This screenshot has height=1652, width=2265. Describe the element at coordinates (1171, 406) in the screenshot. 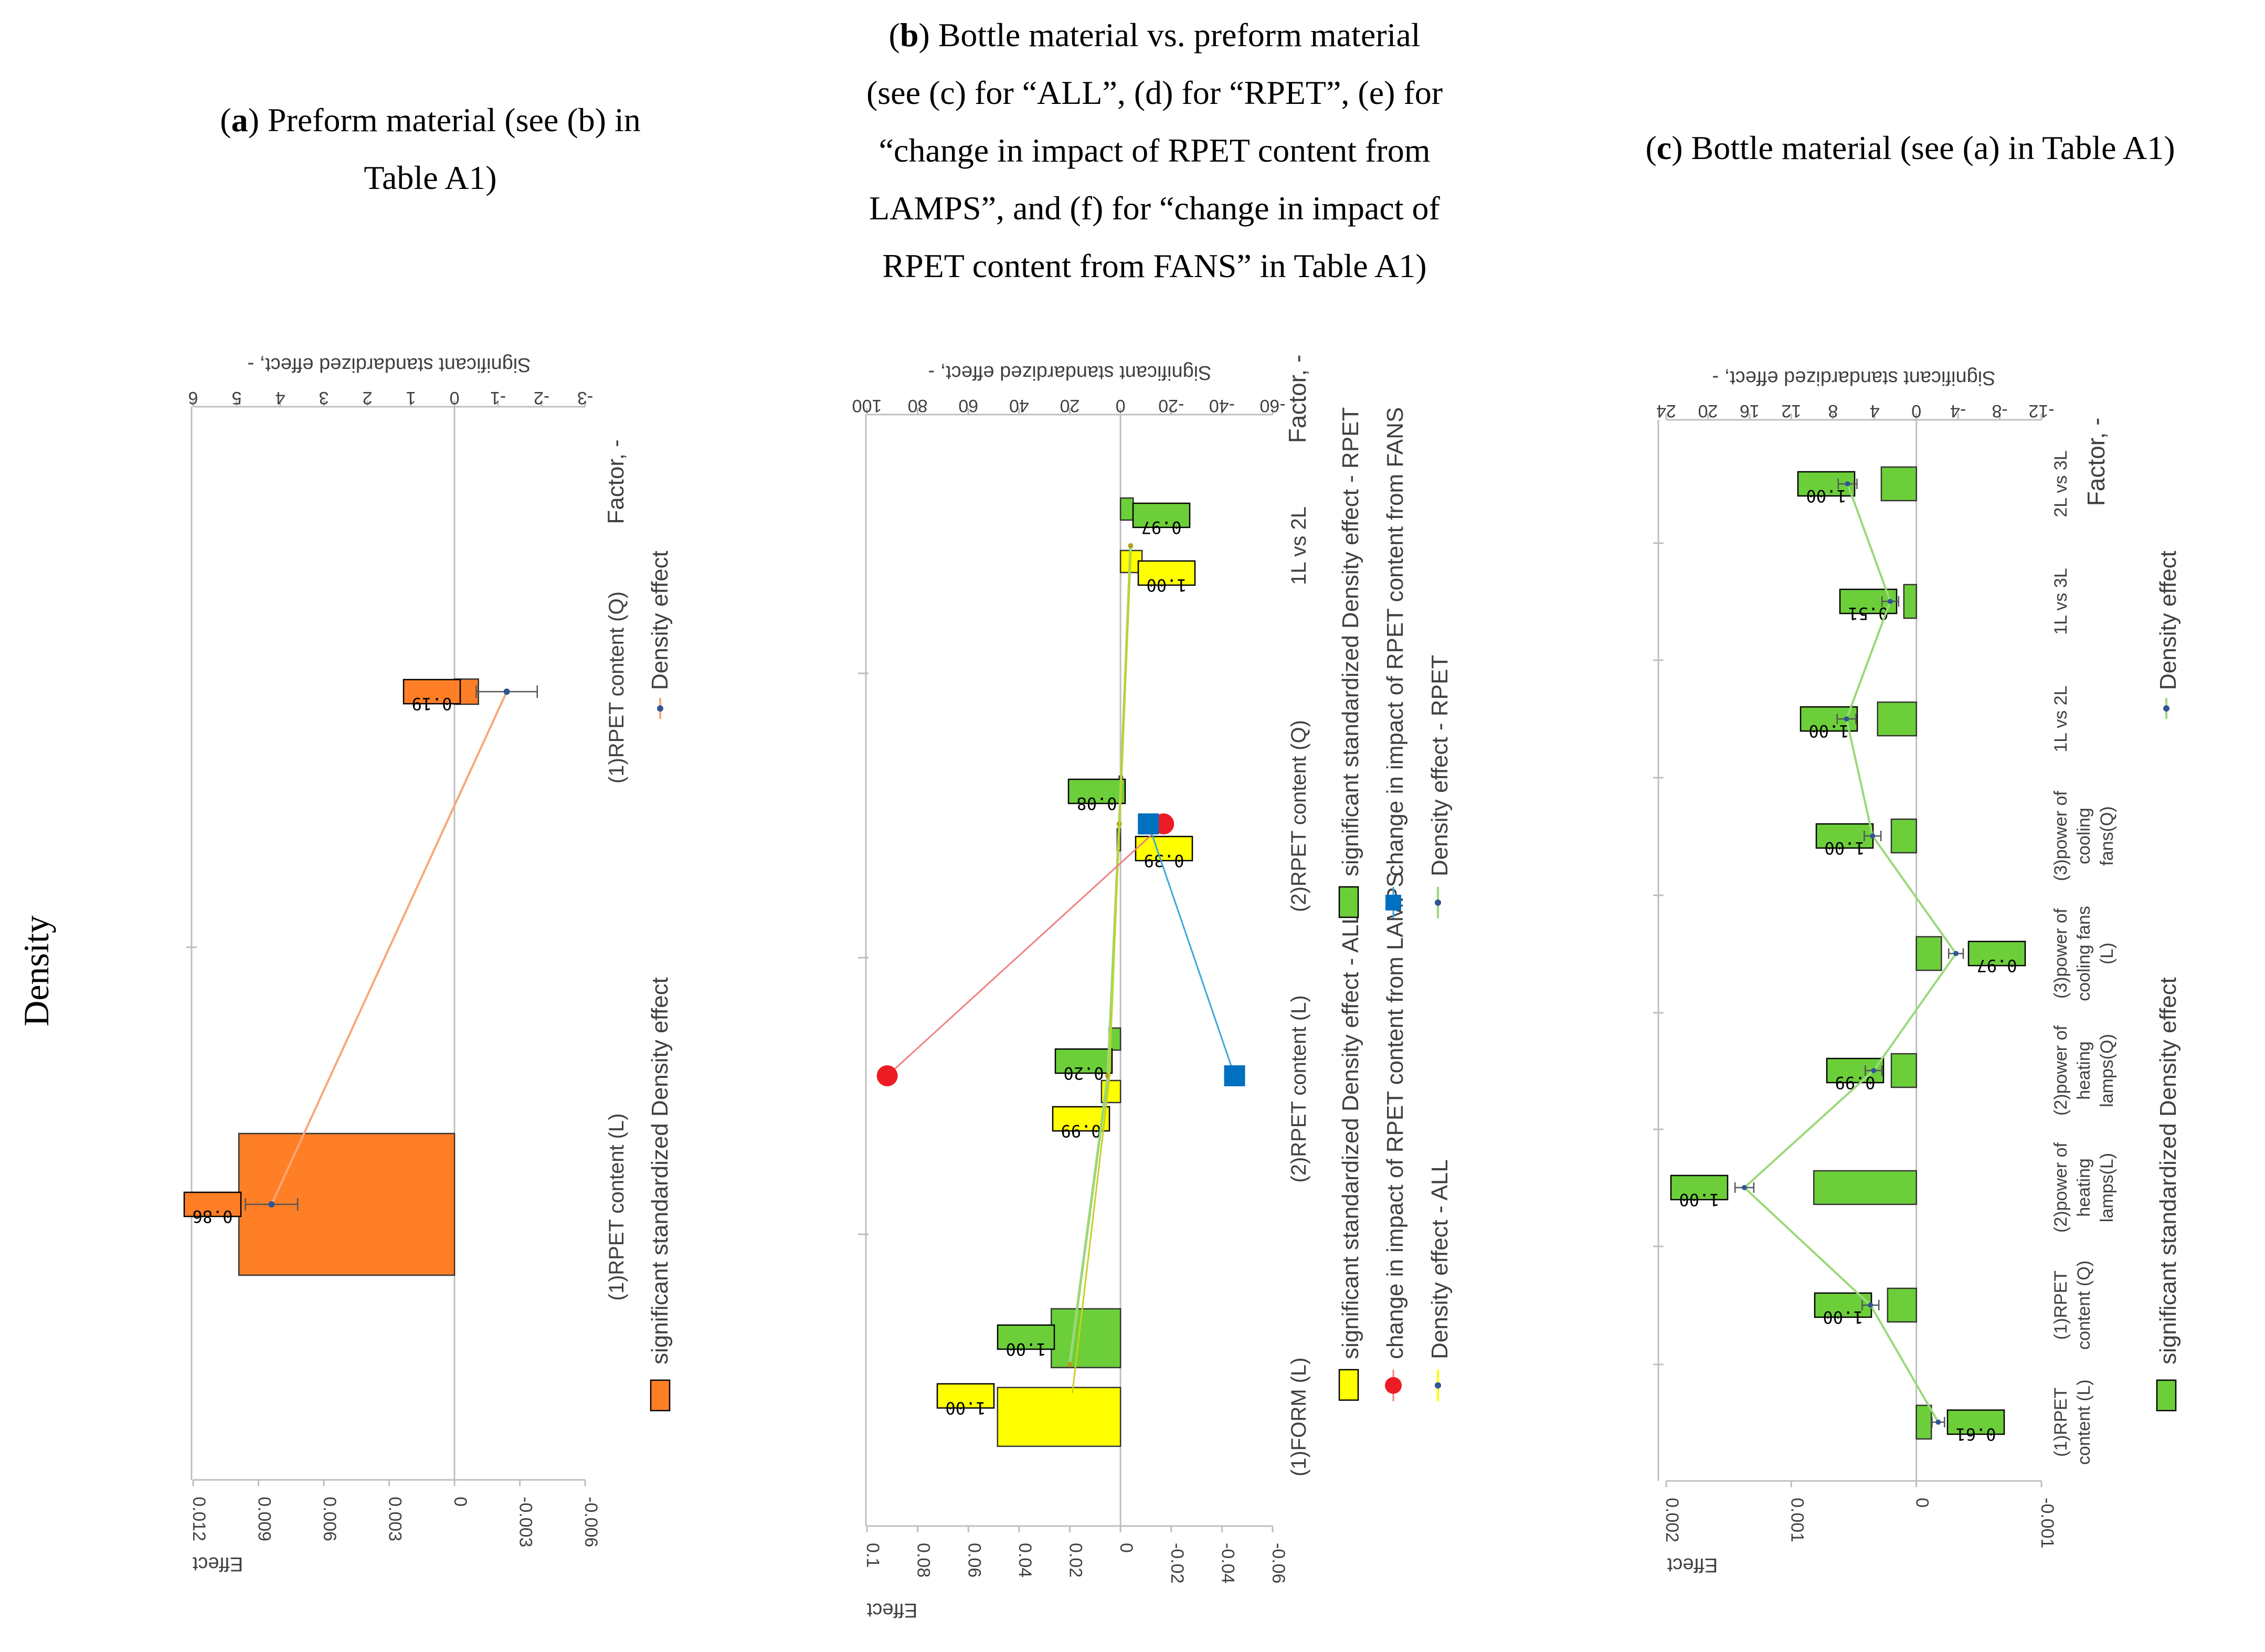

I see `std-tick-label: -20` at that location.